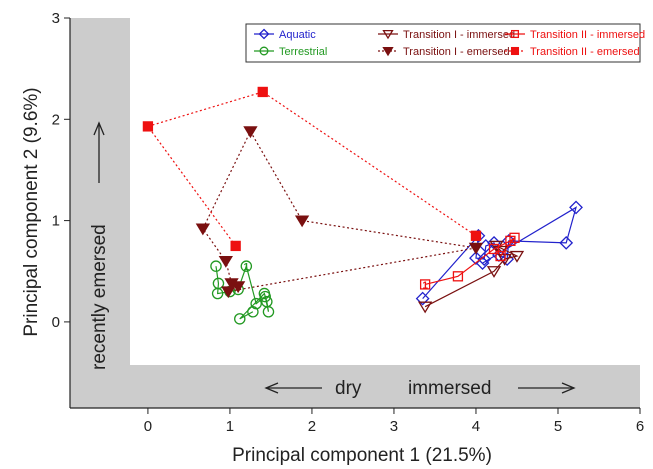 This screenshot has width=653, height=469. What do you see at coordinates (394, 426) in the screenshot?
I see `x-tick-label: 3` at bounding box center [394, 426].